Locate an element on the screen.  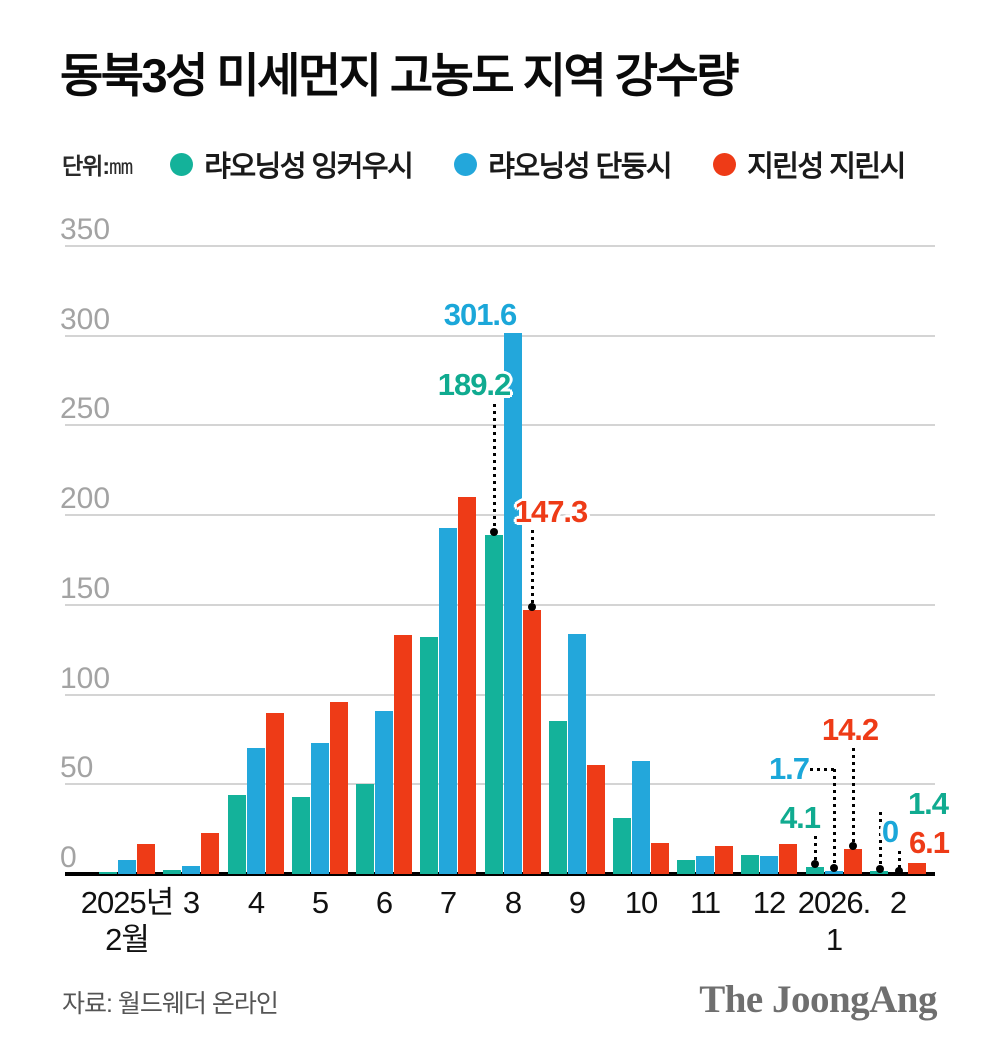
bar-s1-m10 is located at coordinates (769, 865).